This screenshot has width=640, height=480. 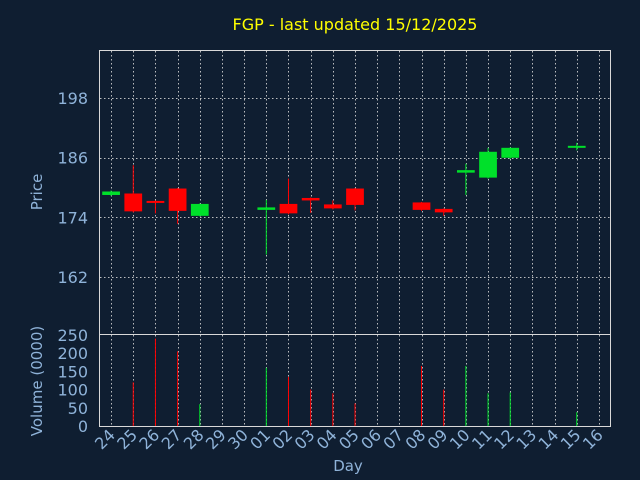 I want to click on price-tick-label: 162, so click(x=72, y=277).